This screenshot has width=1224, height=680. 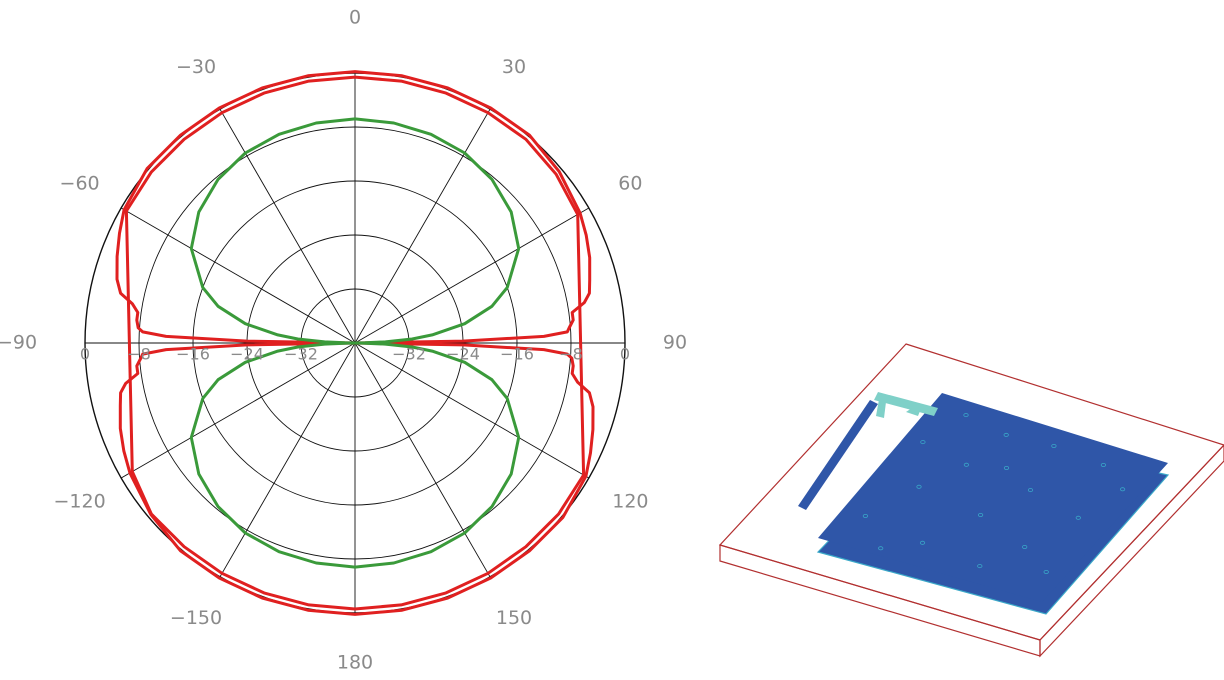 I want to click on feed-highlight, so click(x=899, y=406).